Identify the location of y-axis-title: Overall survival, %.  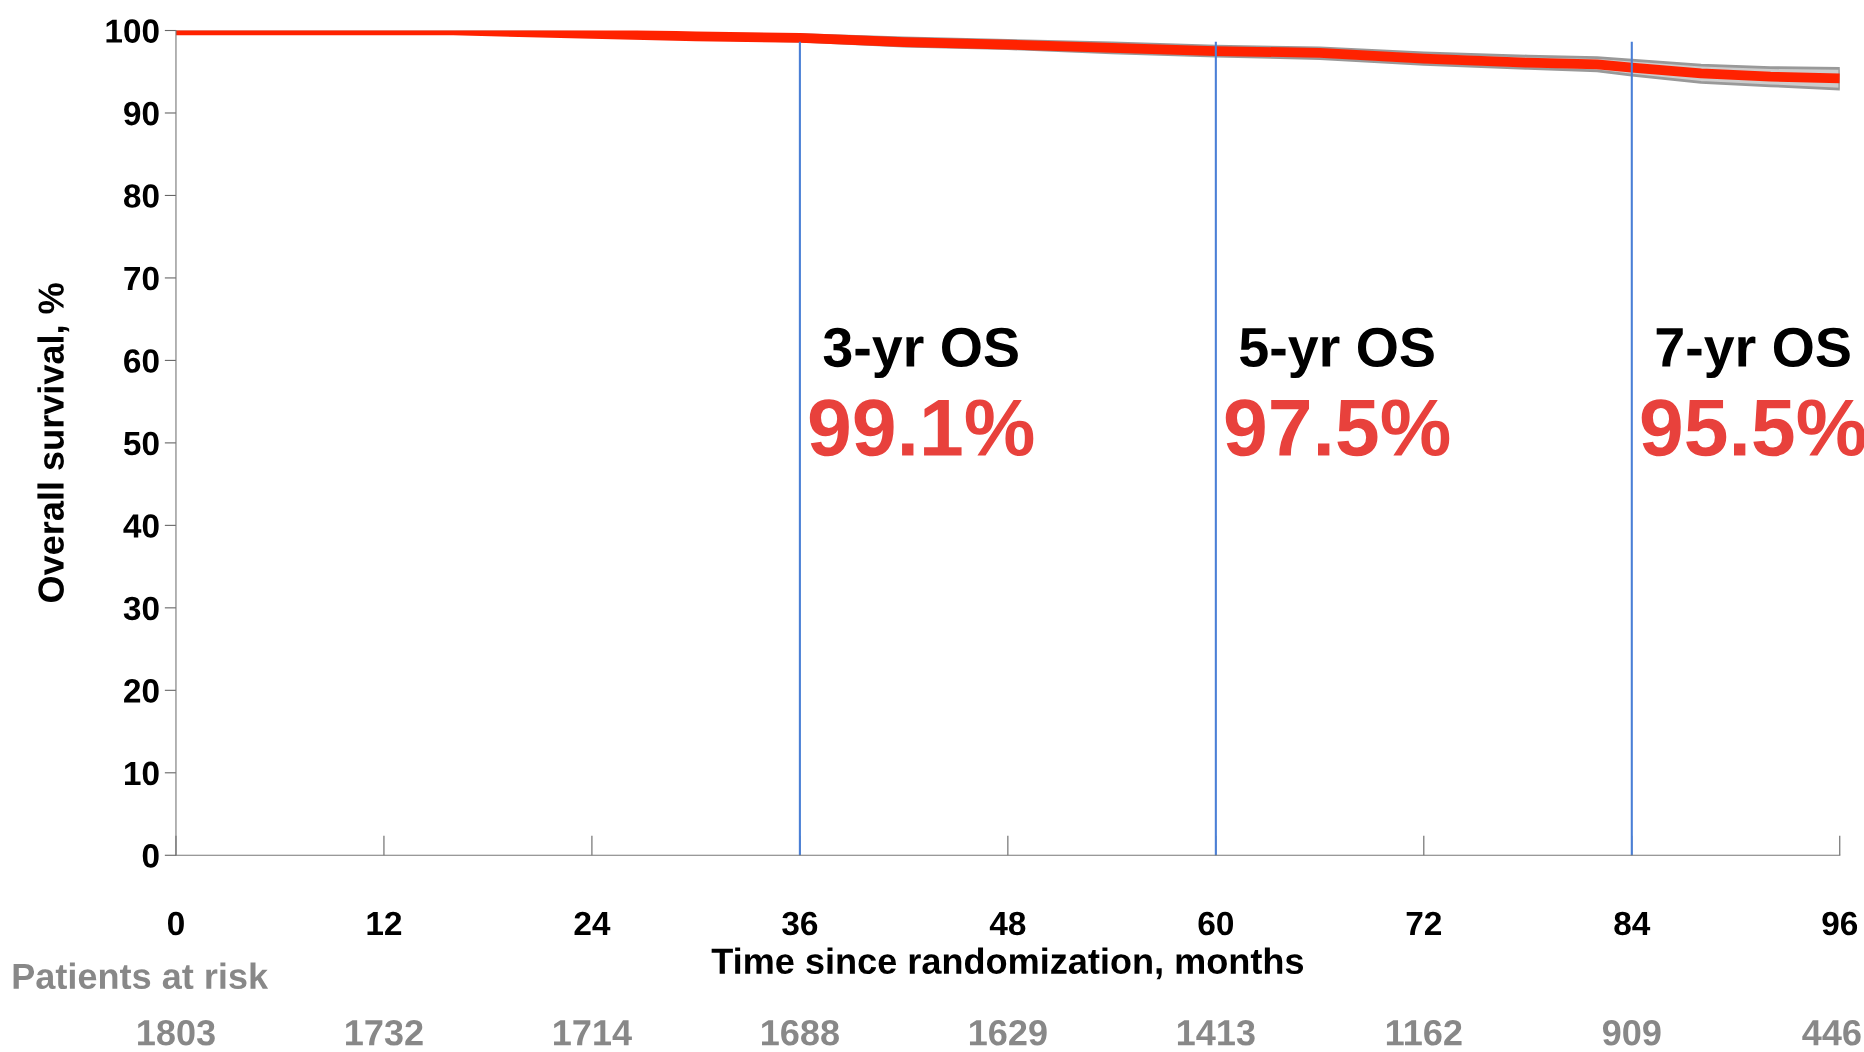
(53, 442).